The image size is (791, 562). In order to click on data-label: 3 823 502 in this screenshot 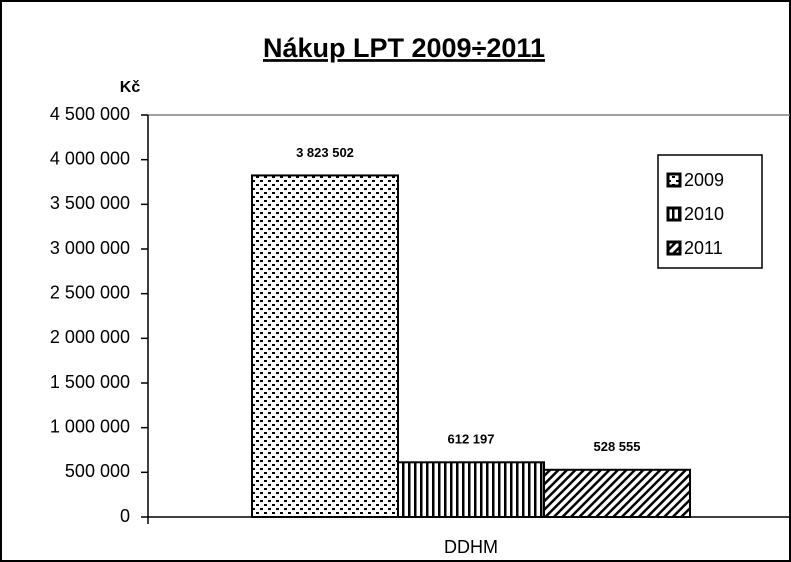, I will do `click(325, 152)`.